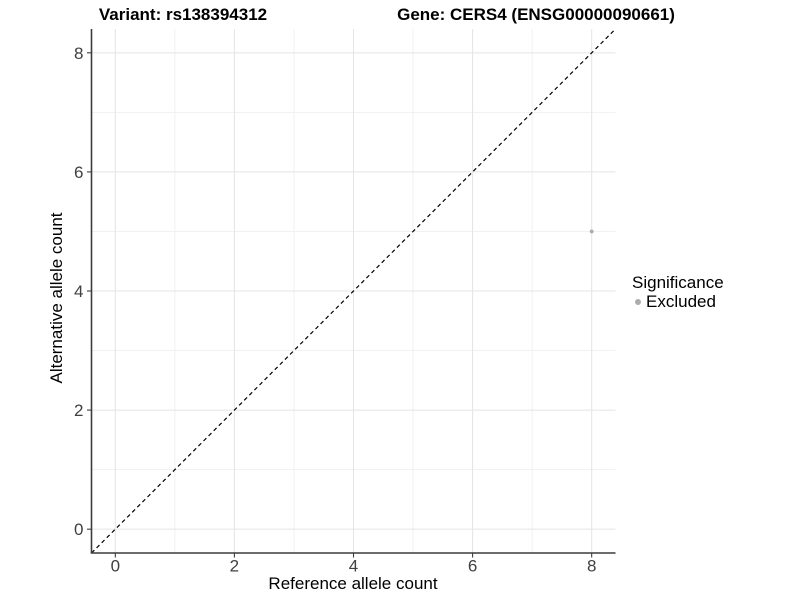  I want to click on x-tick-label: 6, so click(472, 566).